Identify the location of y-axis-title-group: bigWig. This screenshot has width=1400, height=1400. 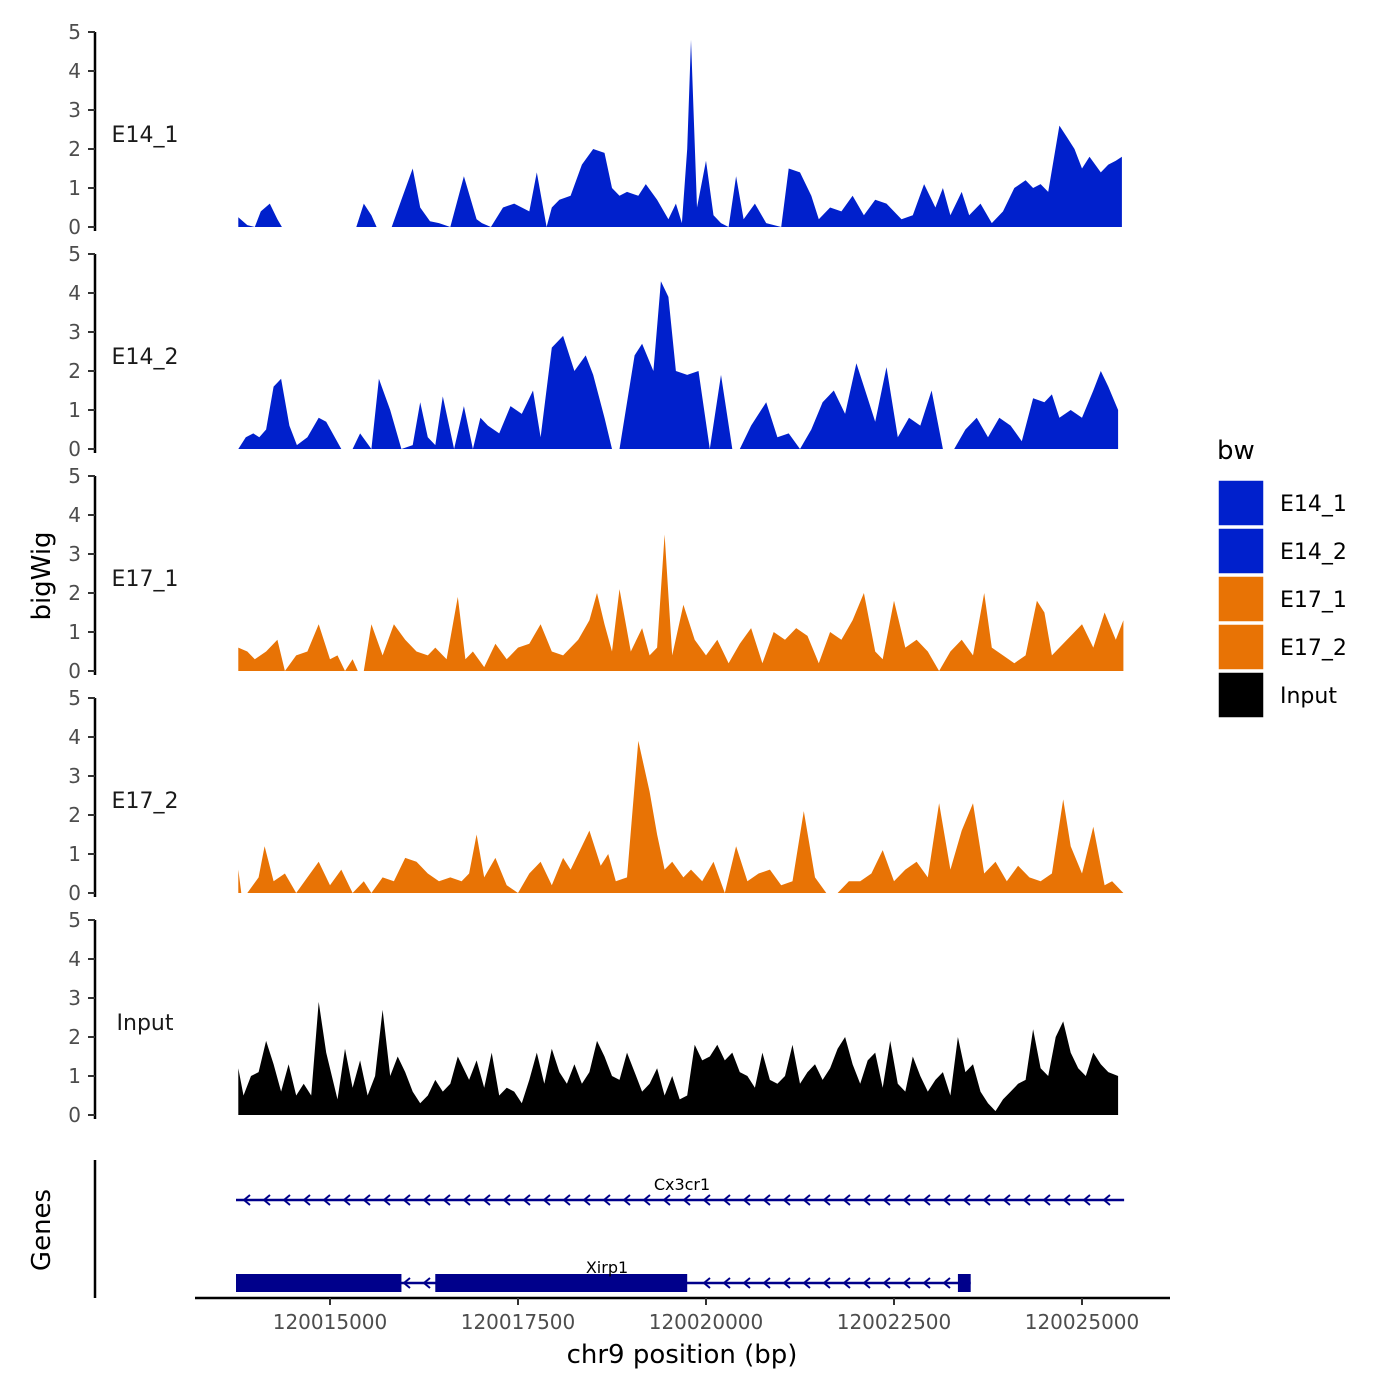
(42, 575).